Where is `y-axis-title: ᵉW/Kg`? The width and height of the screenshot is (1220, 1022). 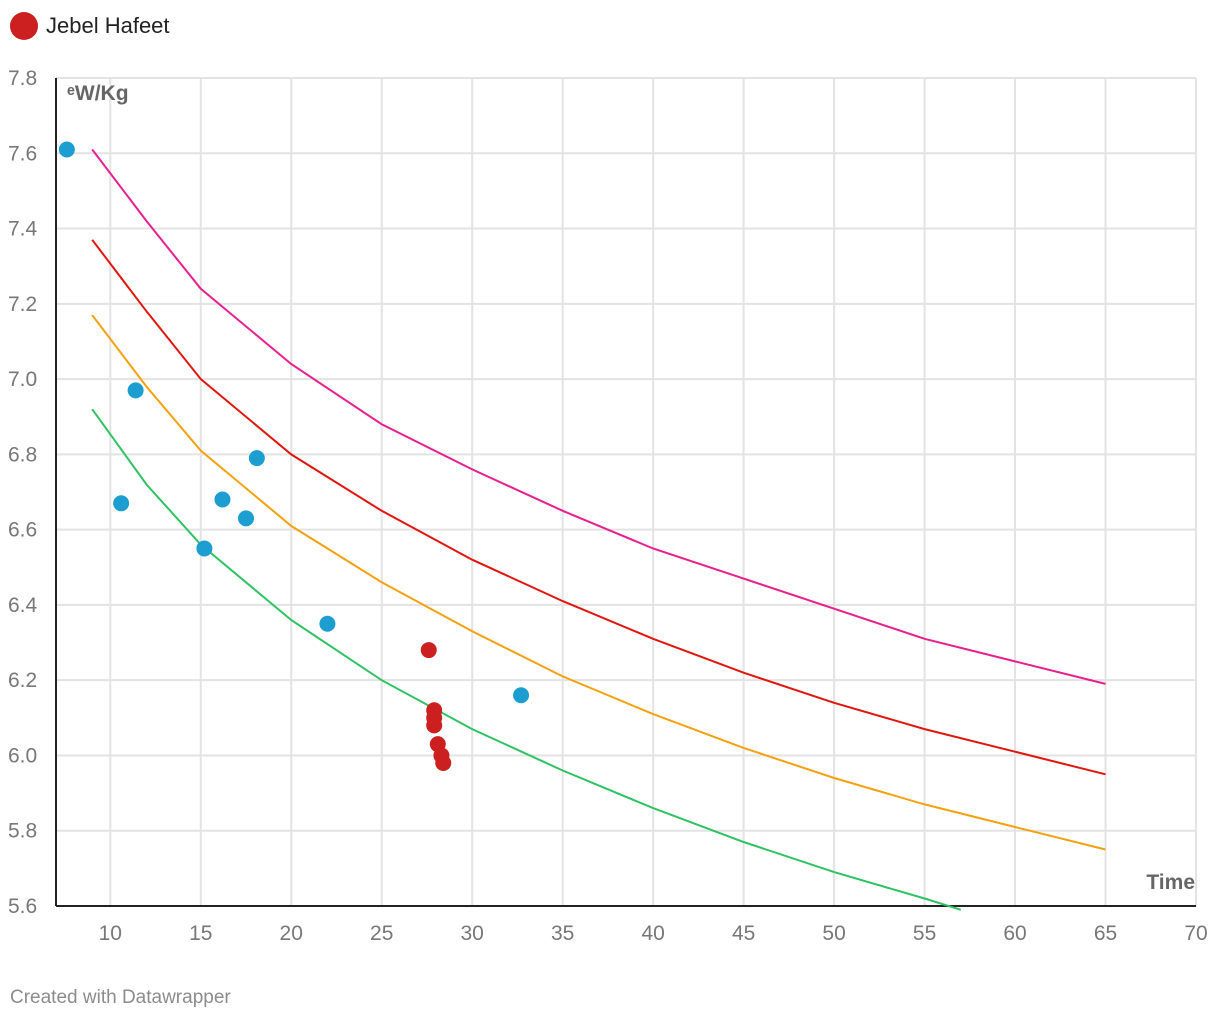
y-axis-title: ᵉW/Kg is located at coordinates (98, 93).